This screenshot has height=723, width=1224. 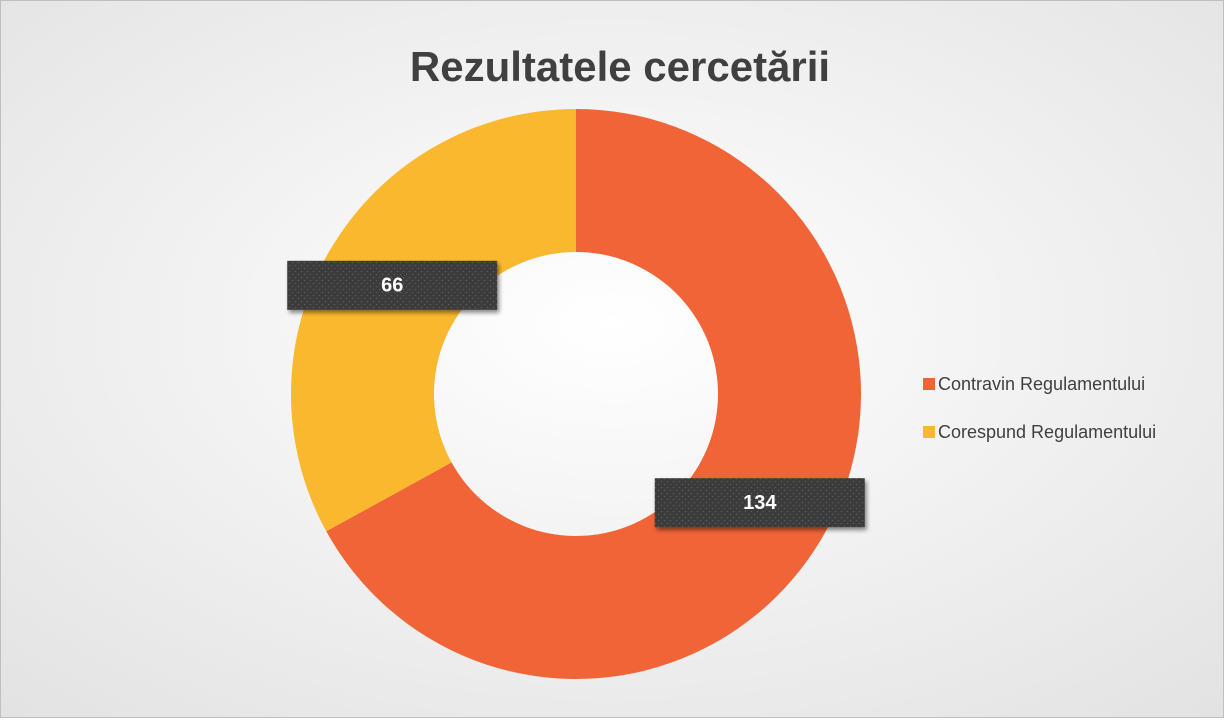 What do you see at coordinates (1047, 432) in the screenshot?
I see `legend-label: Corespund Regulamentului` at bounding box center [1047, 432].